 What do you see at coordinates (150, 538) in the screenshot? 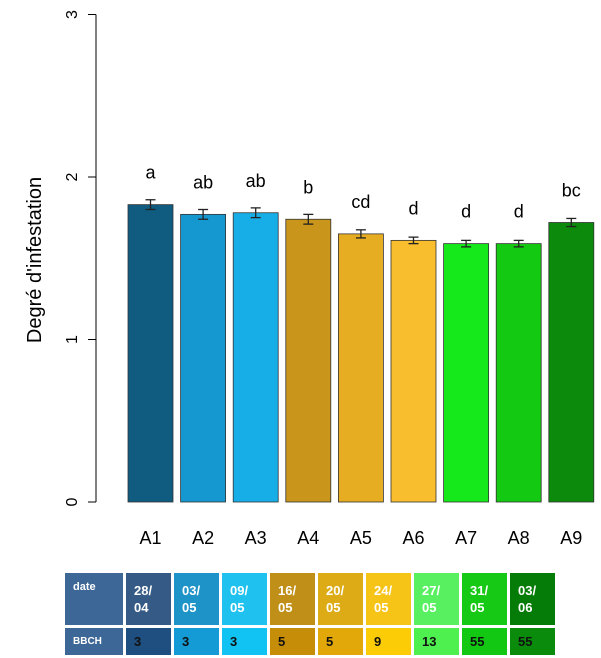
I see `x-tick-label: A1` at bounding box center [150, 538].